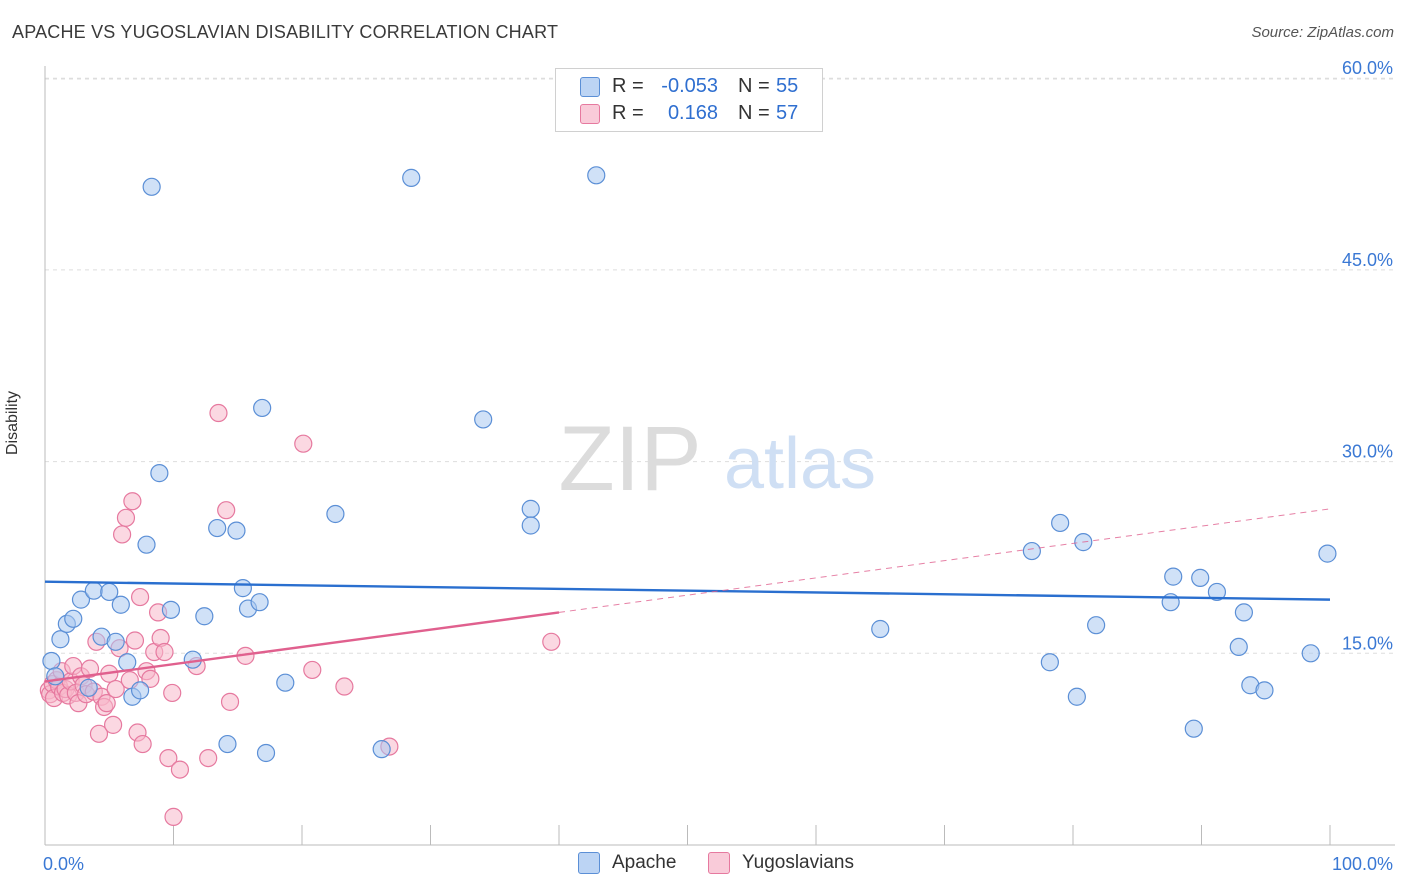  Describe the element at coordinates (644, 862) in the screenshot. I see `legend-label-apache: Apache` at that location.